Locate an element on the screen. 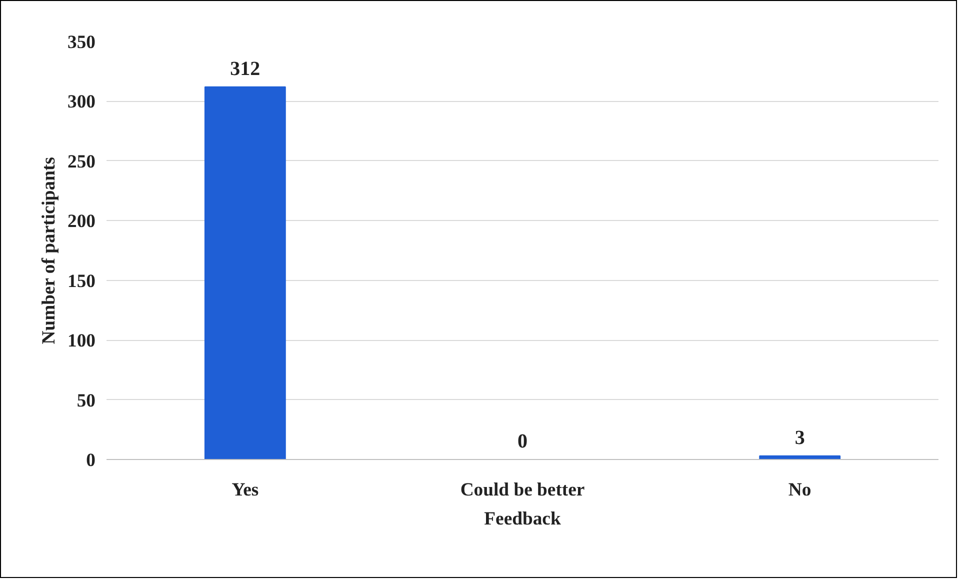 Image resolution: width=959 pixels, height=580 pixels. x-axis-title: Feedback is located at coordinates (523, 519).